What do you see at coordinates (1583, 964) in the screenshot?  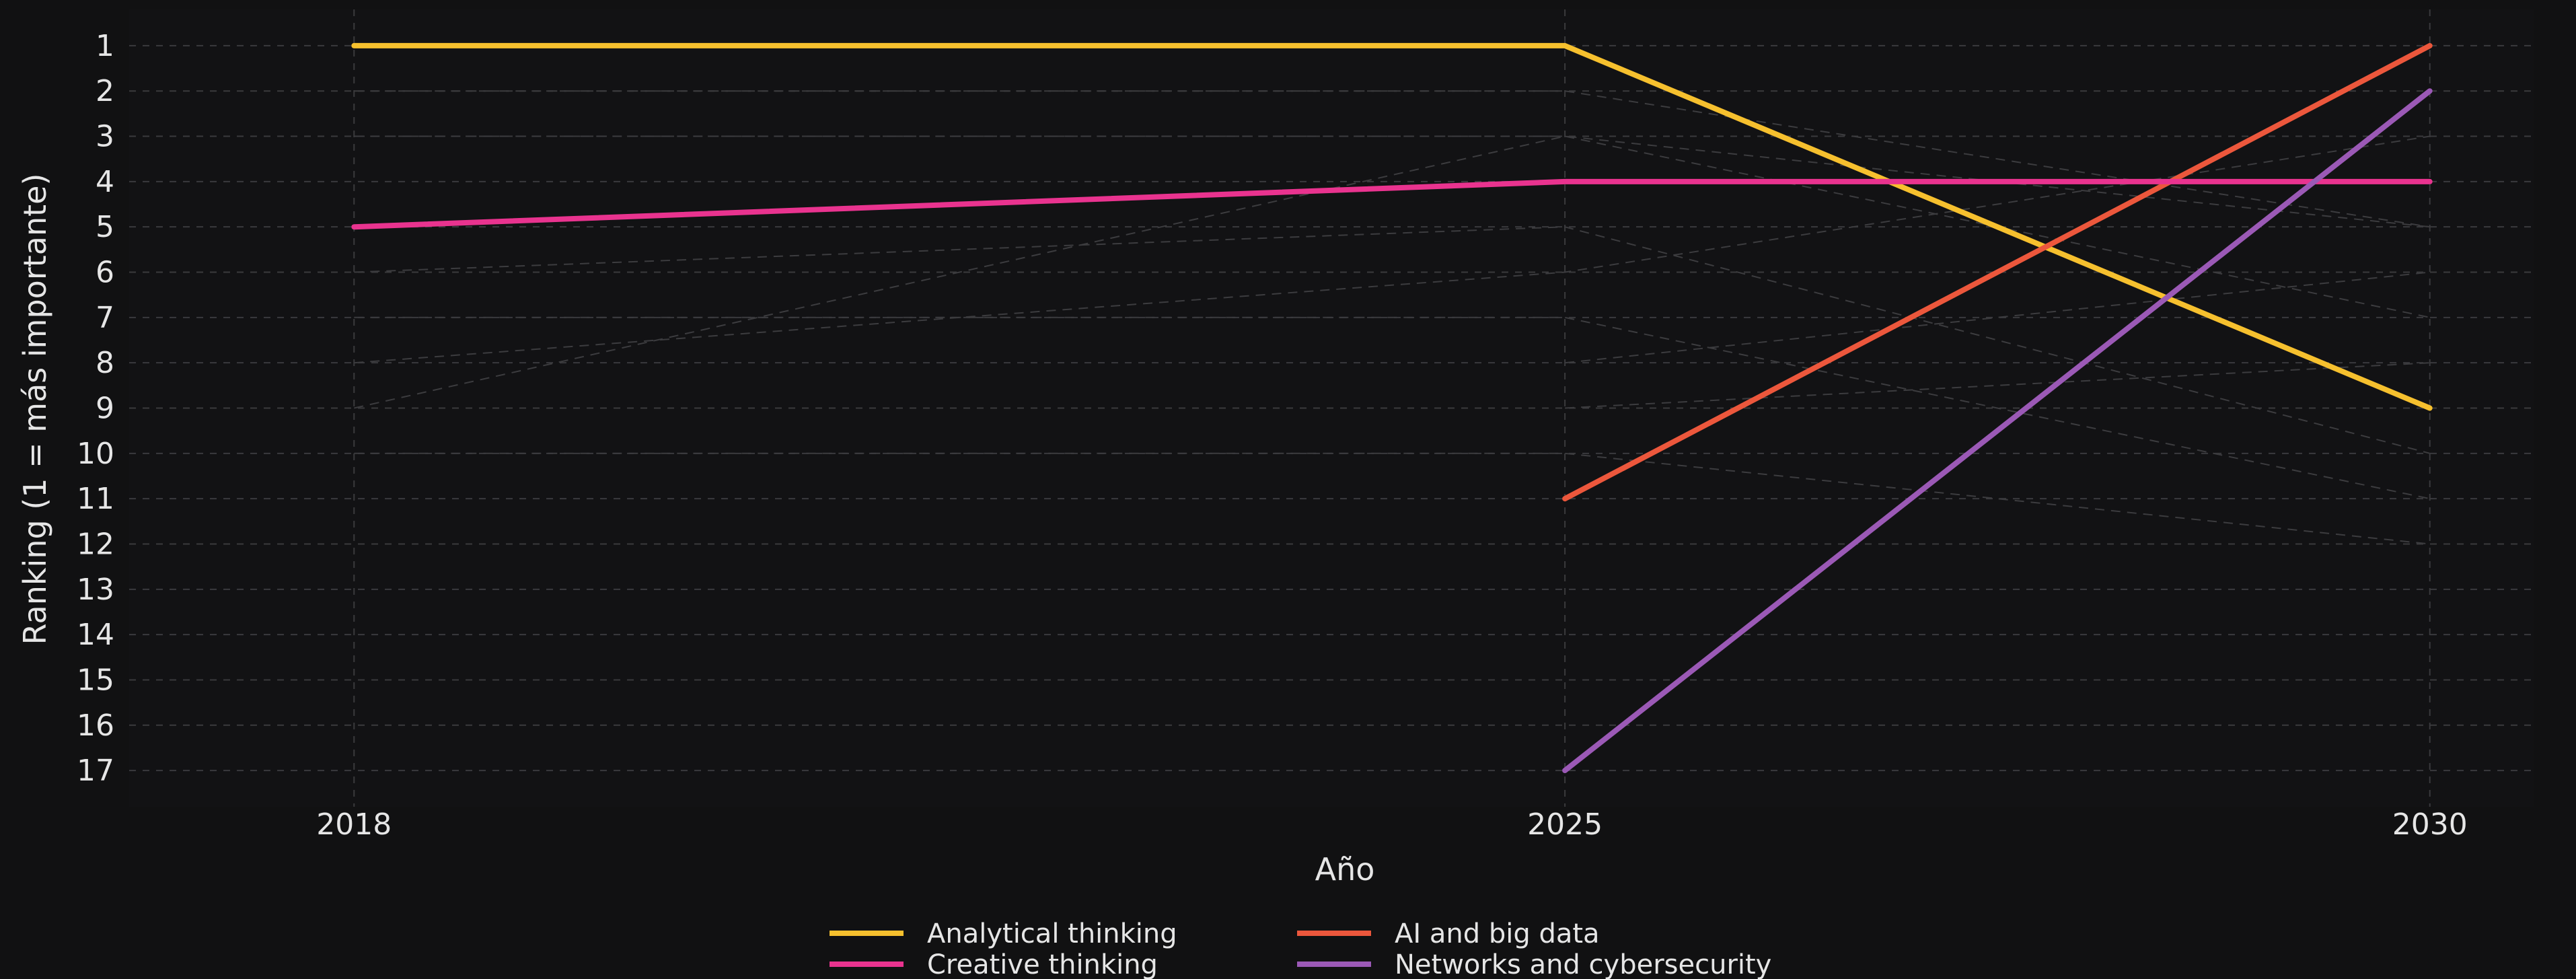 I see `legend-label: Networks and cybersecurity` at bounding box center [1583, 964].